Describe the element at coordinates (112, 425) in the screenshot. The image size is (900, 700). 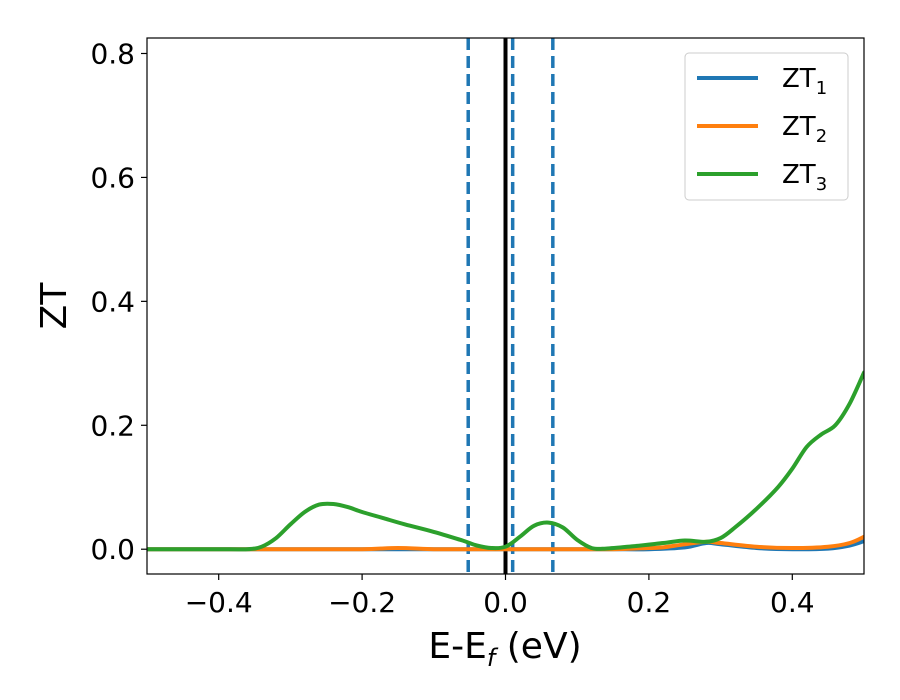
I see `y-tick-label: 0.2` at that location.